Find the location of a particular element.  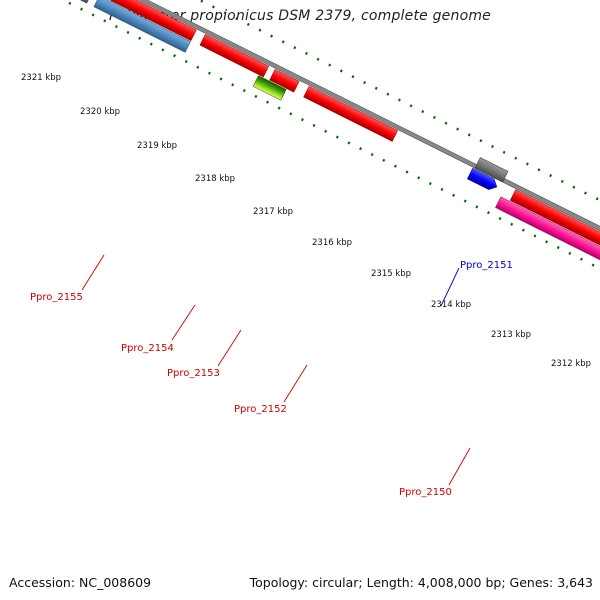

gene-label-ppro-2154: Ppro_2154 is located at coordinates (147, 348).